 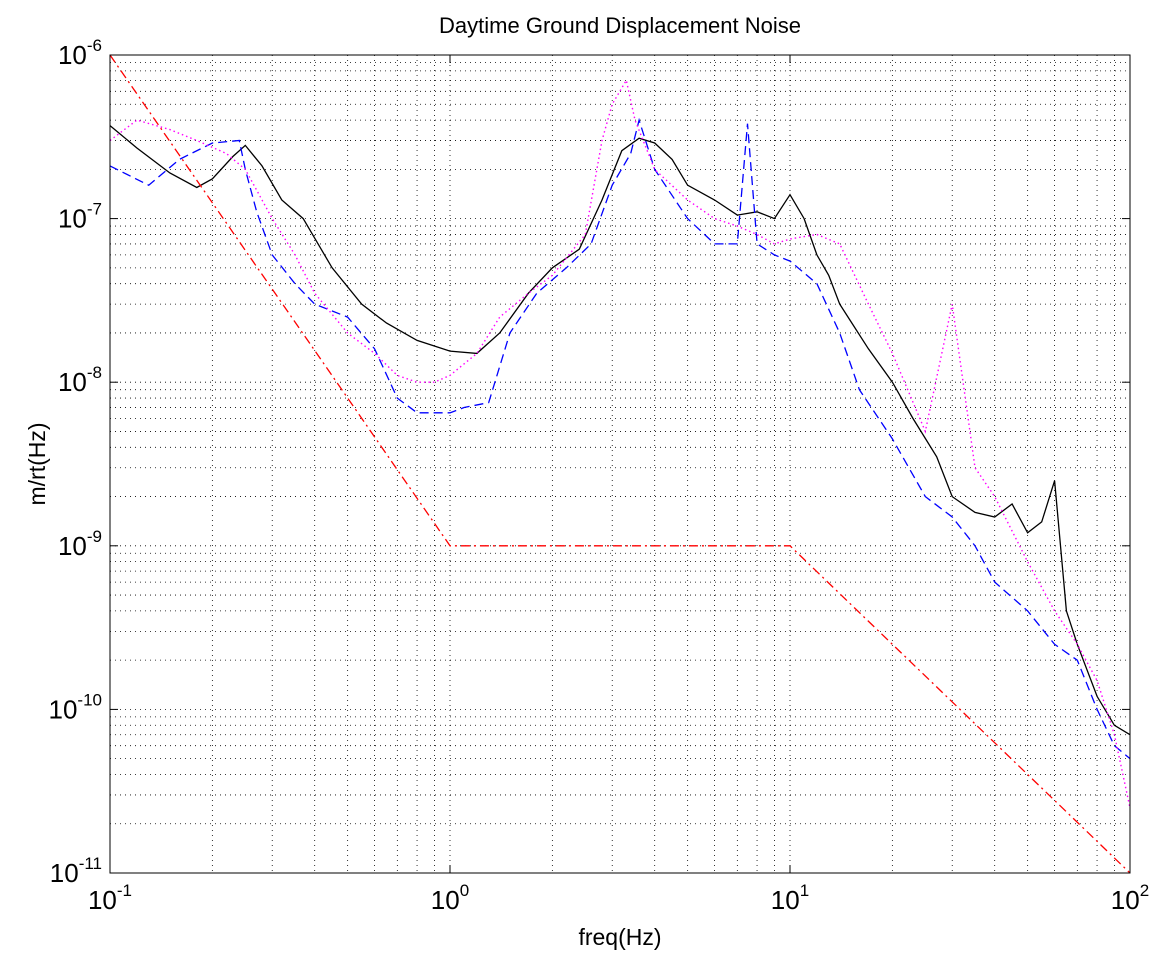 What do you see at coordinates (89, 699) in the screenshot?
I see `y-tick-exponent: -10` at bounding box center [89, 699].